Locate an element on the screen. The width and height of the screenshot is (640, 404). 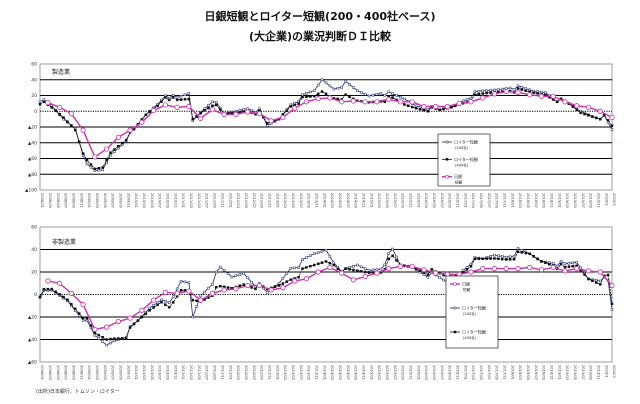
x-tick-label: 2011/01 is located at coordinates (183, 200).